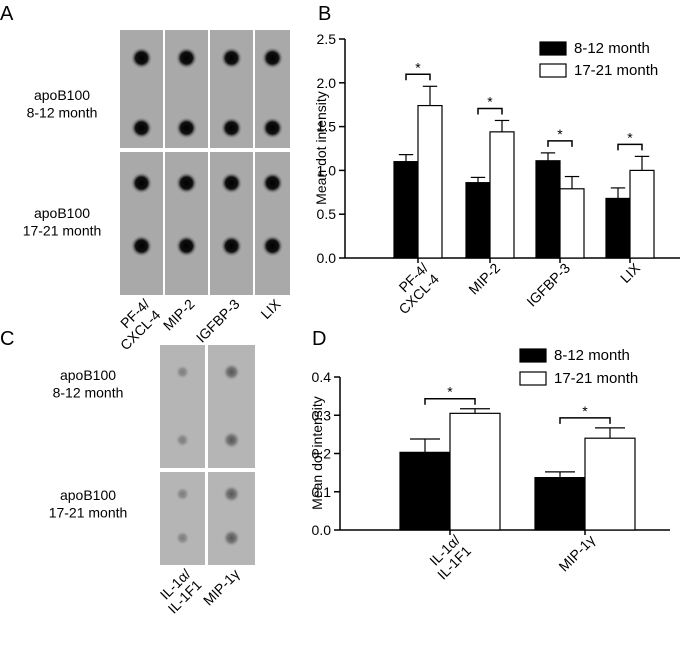 This screenshot has width=685, height=653. I want to click on x-tick-label-line: IGFBP-3, so click(548, 285).